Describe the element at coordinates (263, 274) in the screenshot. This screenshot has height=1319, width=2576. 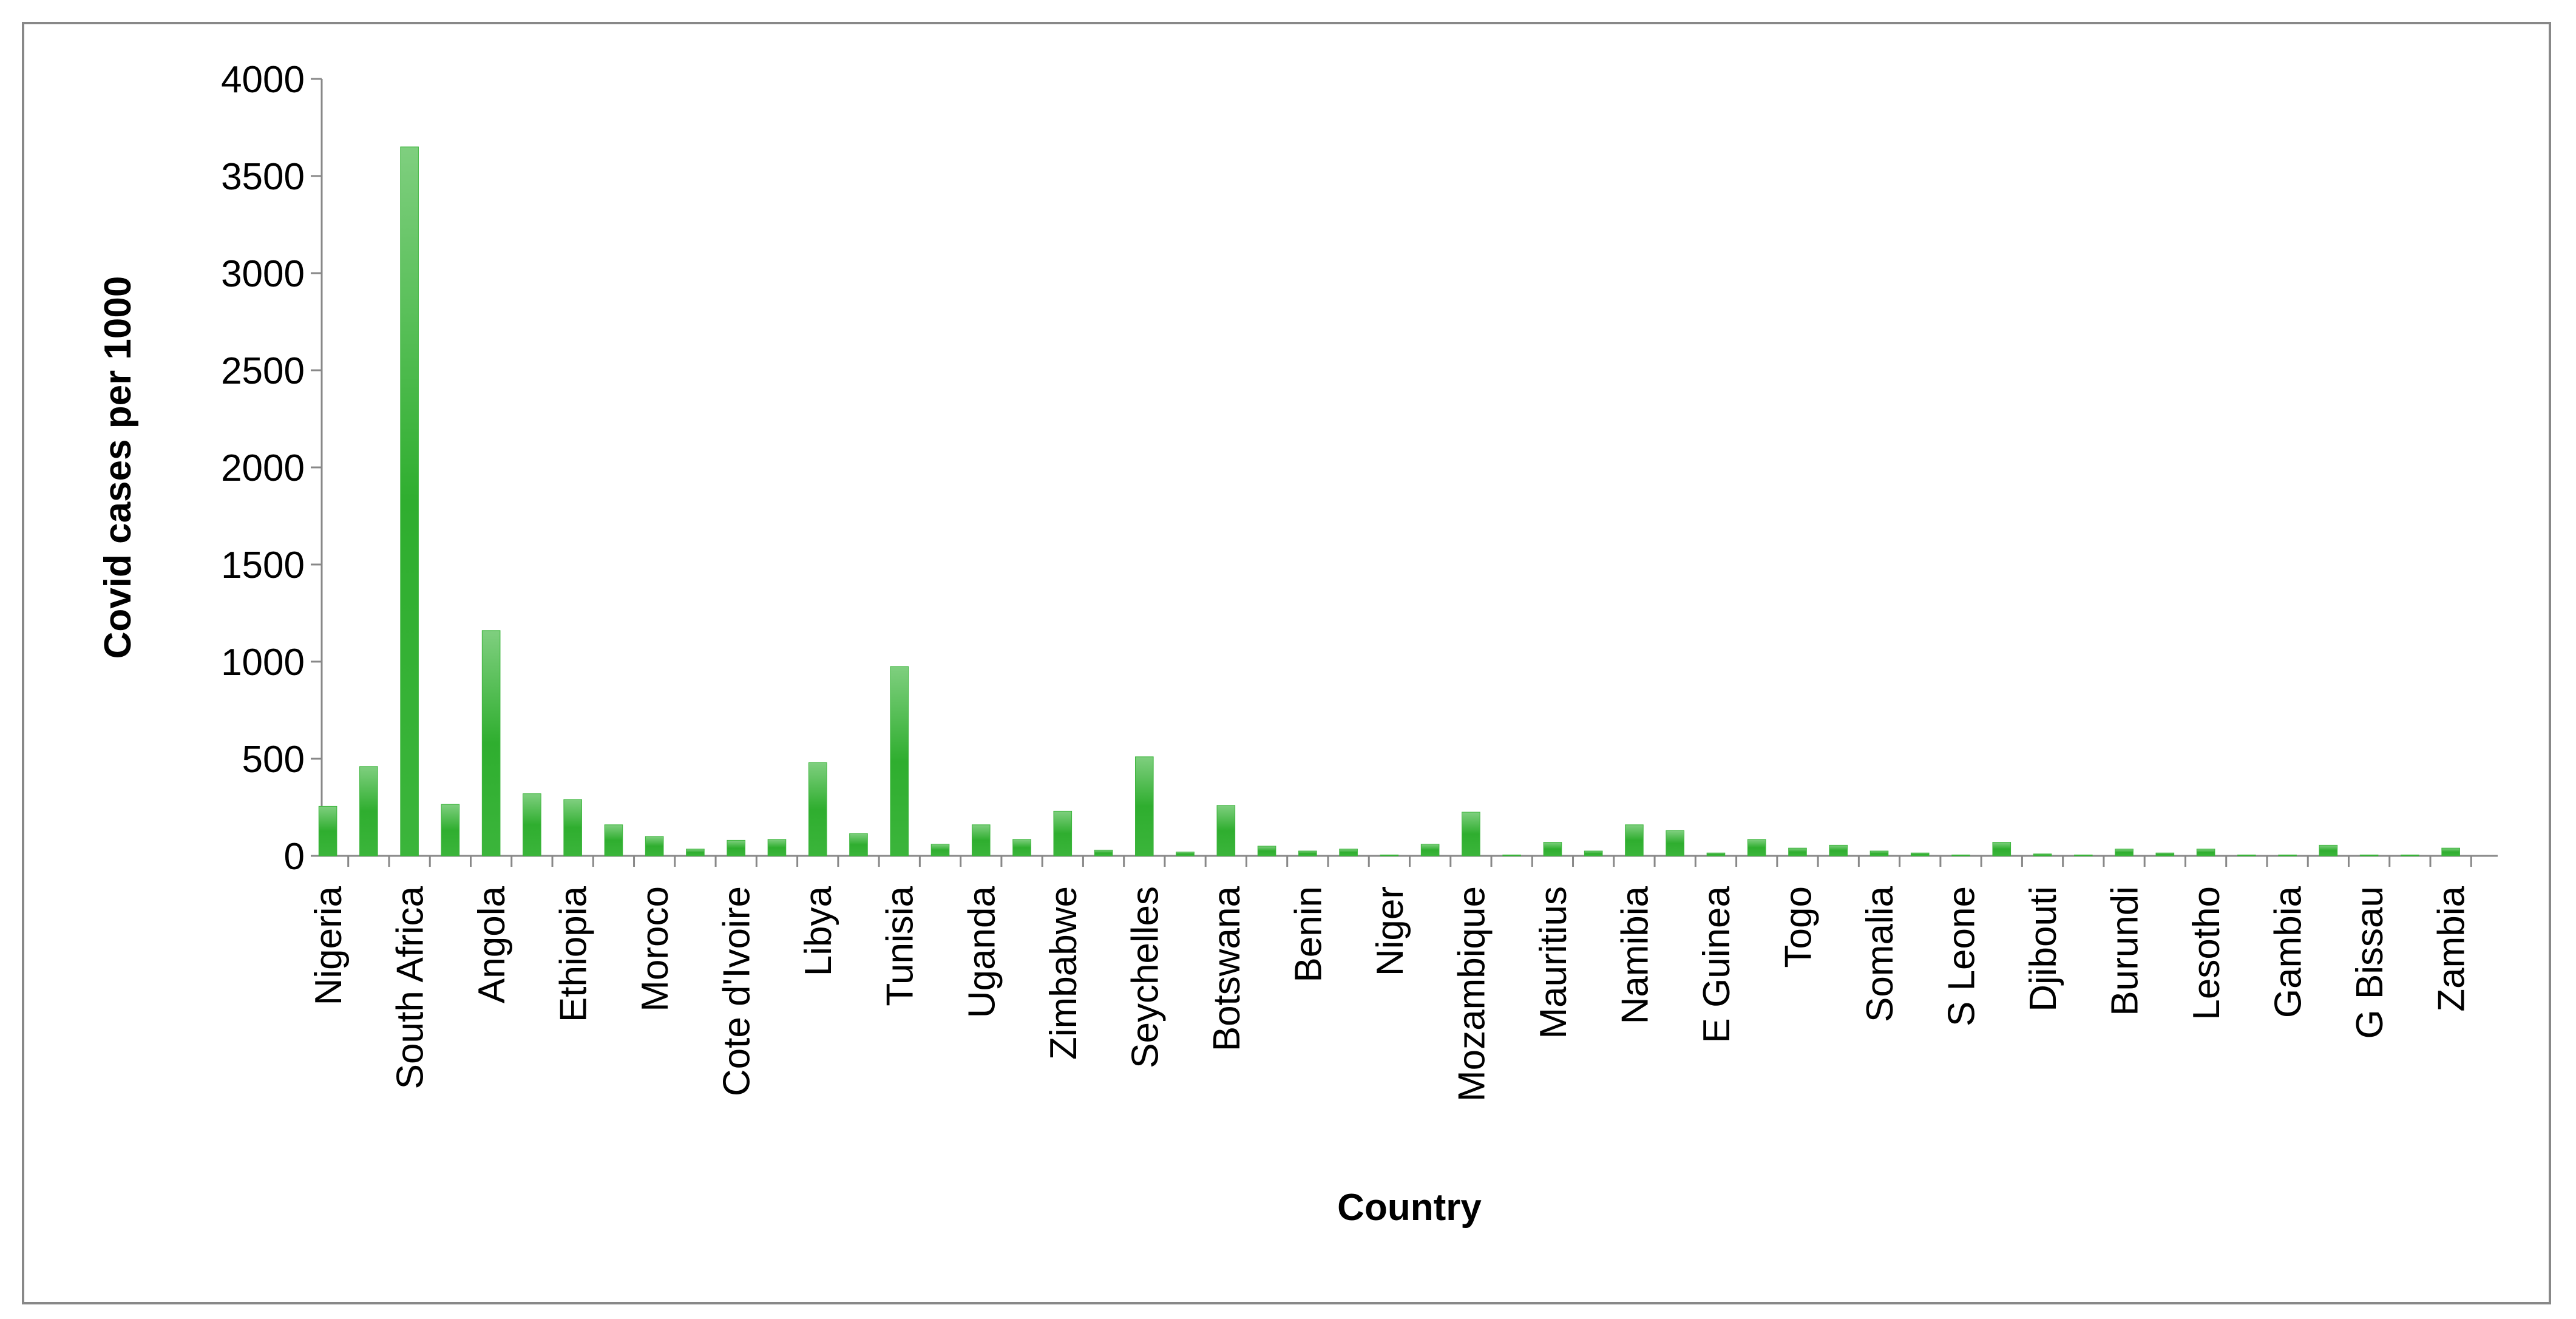
I see `y-tick-label: 3000` at that location.